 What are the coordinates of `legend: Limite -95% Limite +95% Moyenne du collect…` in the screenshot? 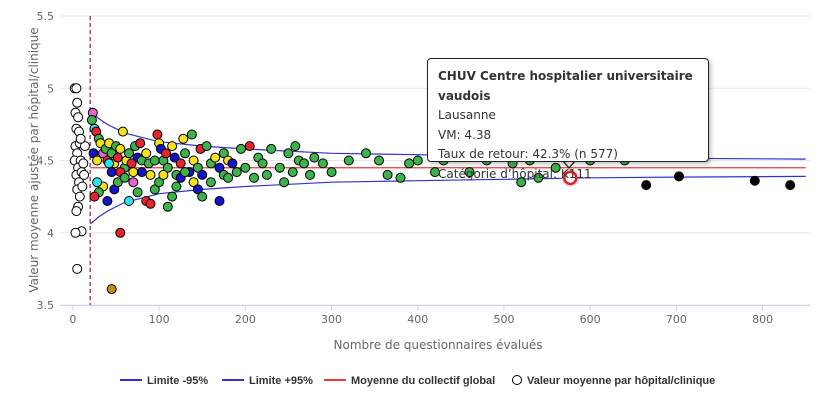 It's located at (417, 381).